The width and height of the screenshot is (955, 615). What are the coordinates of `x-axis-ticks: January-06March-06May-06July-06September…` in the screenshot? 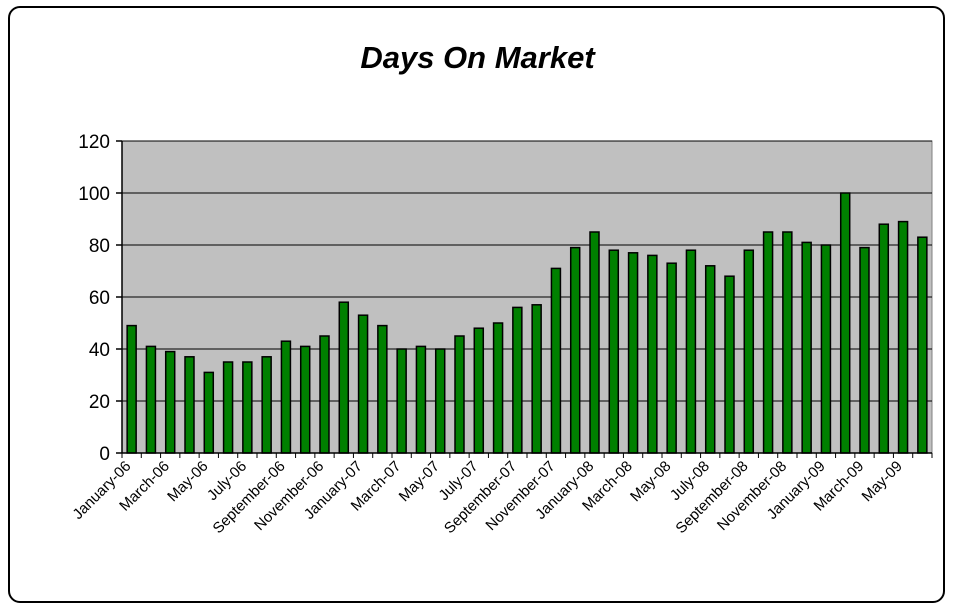 It's located at (501, 495).